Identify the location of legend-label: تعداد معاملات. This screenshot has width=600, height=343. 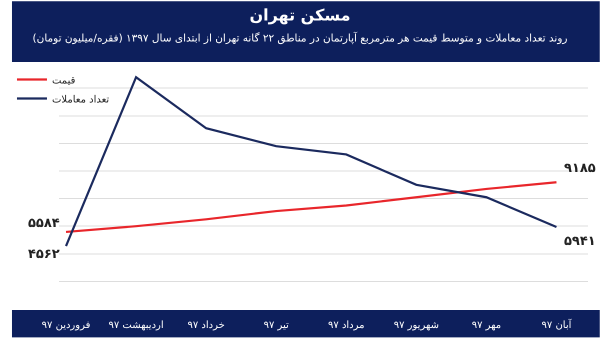
(81, 100).